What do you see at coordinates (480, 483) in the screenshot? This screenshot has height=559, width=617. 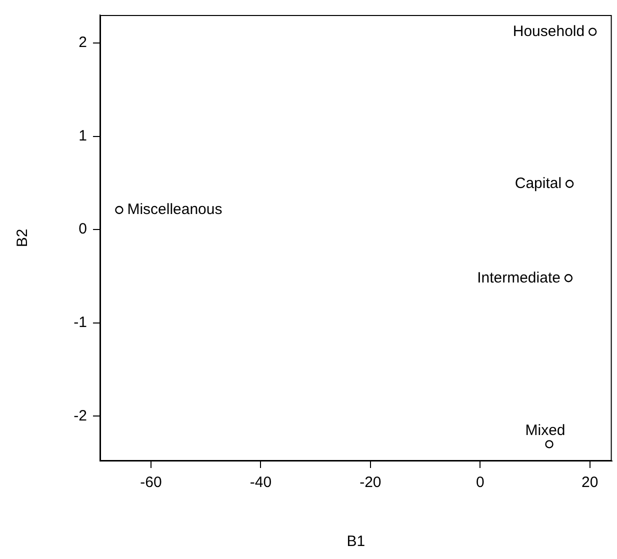 I see `x-tick-label: 0` at bounding box center [480, 483].